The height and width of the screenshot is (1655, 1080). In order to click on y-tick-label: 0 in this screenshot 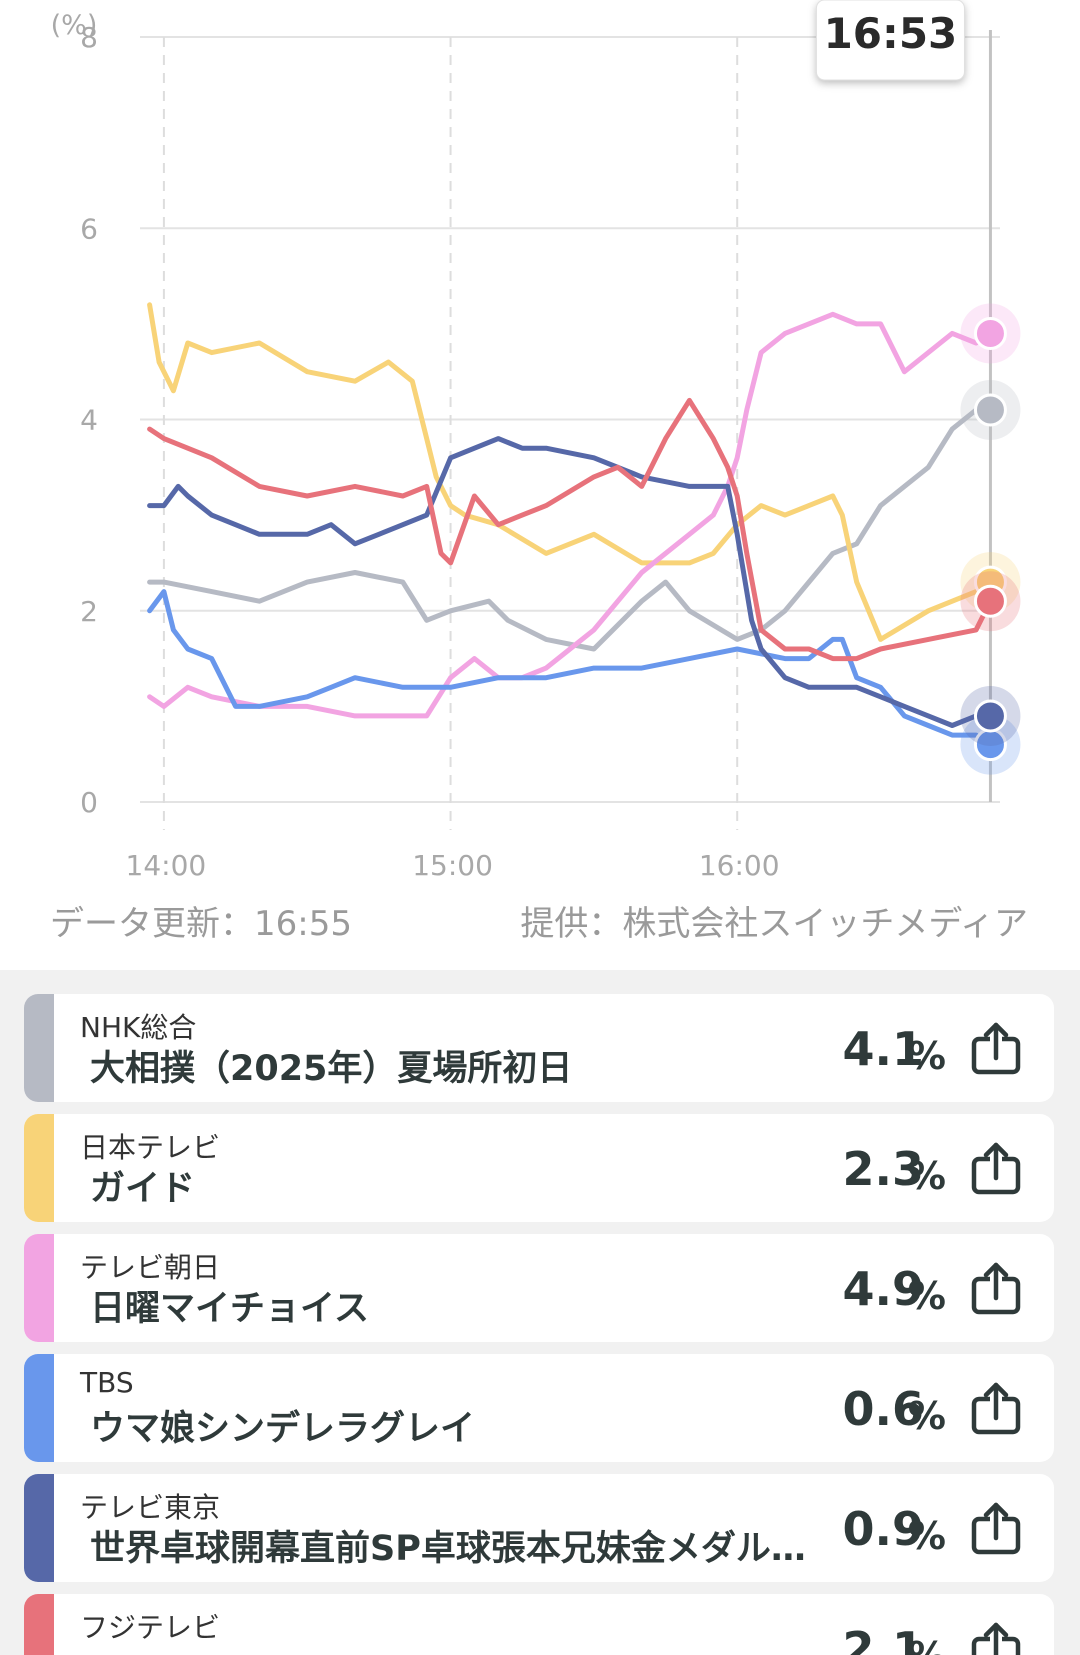, I will do `click(89, 802)`.